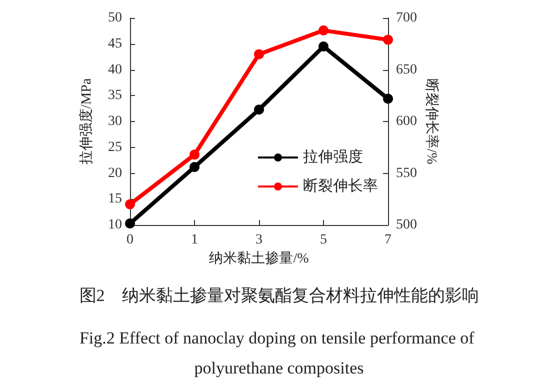  I want to click on y-tick-label: 45, so click(115, 44).